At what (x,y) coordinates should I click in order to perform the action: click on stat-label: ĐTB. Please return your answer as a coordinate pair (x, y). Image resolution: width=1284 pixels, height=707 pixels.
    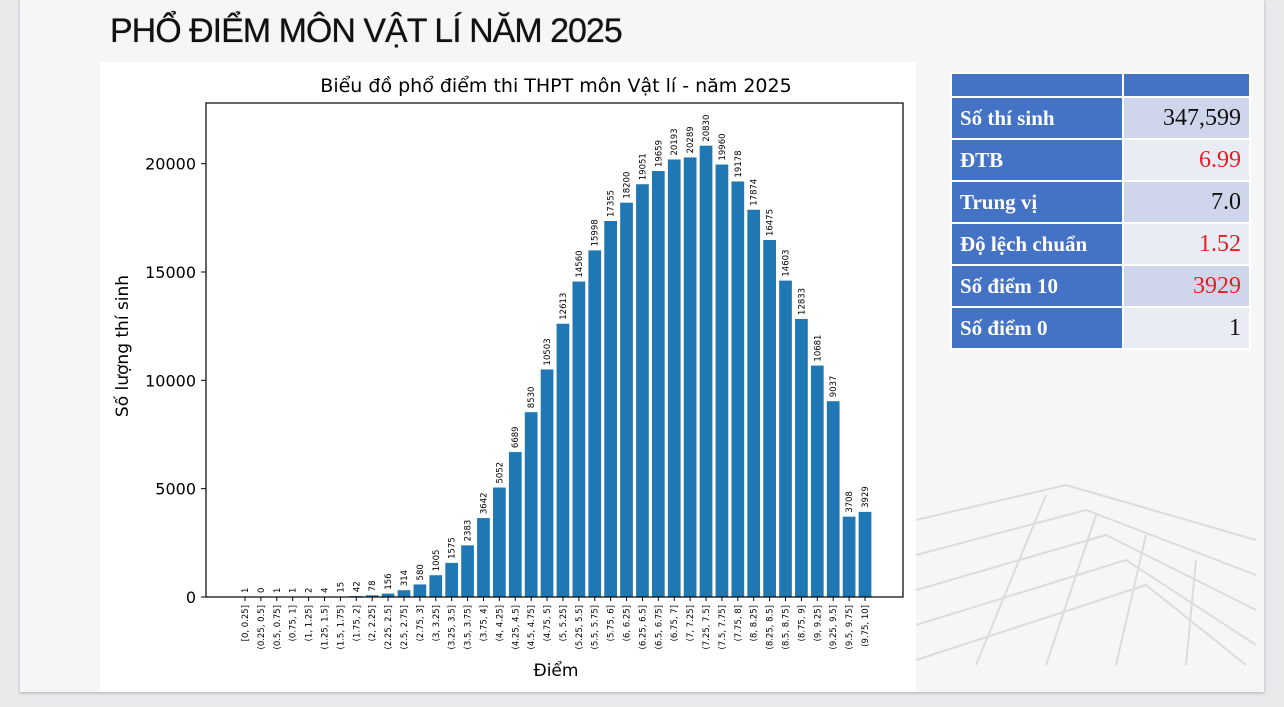
    Looking at the image, I should click on (1037, 160).